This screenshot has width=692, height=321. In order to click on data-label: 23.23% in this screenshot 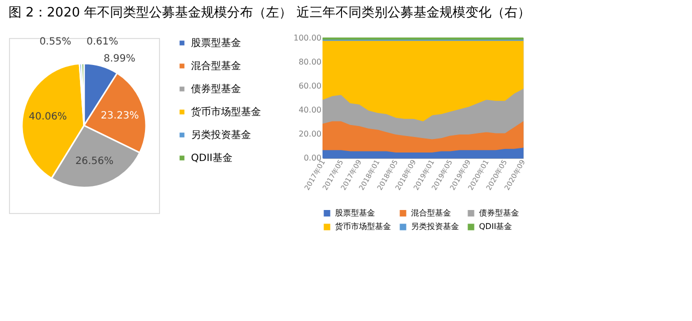, I will do `click(119, 116)`.